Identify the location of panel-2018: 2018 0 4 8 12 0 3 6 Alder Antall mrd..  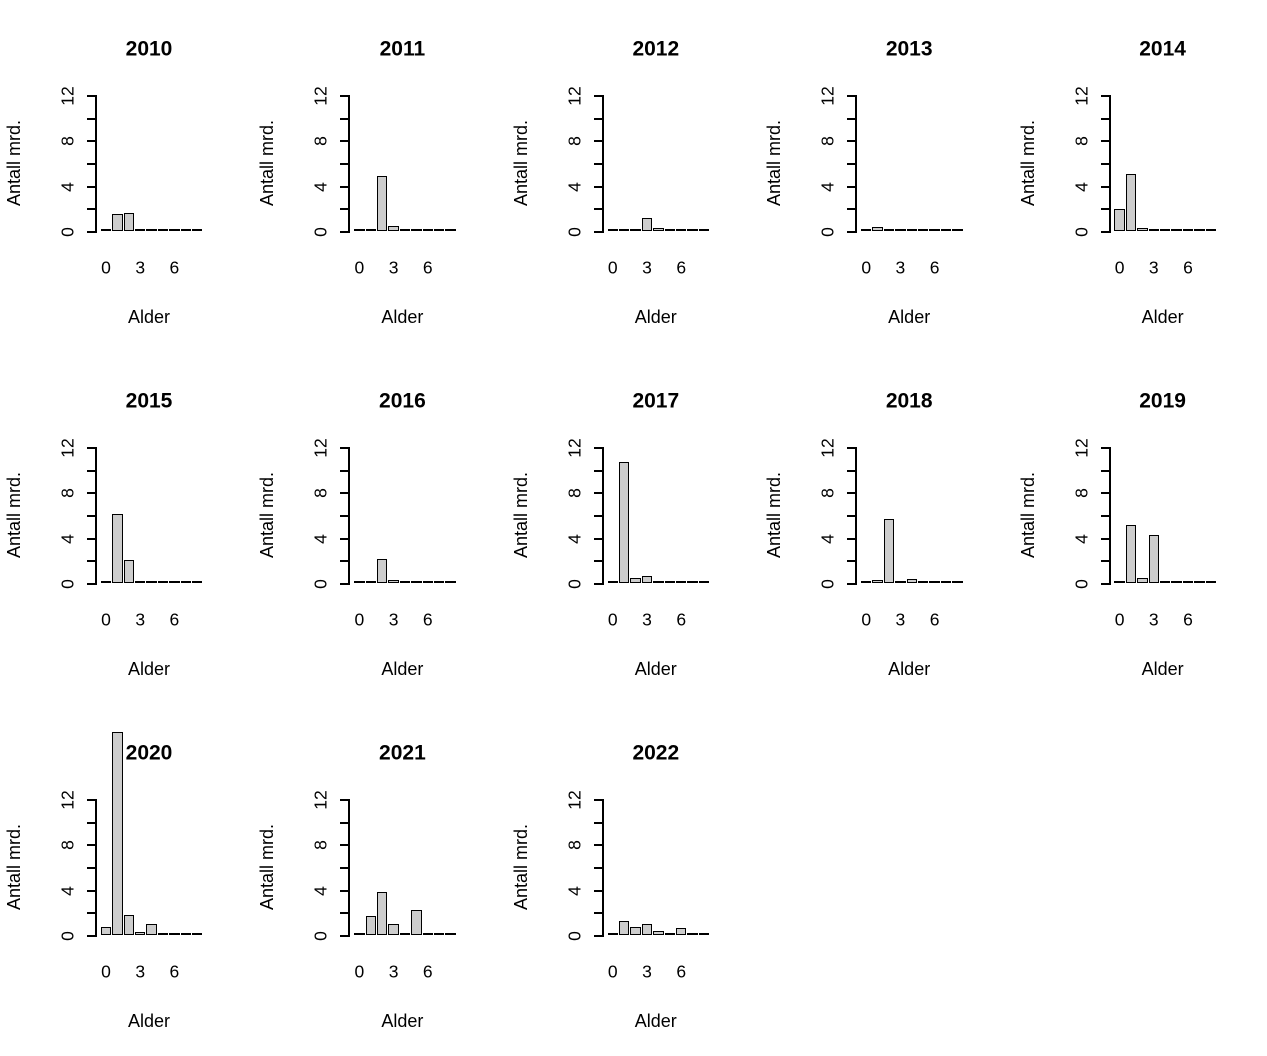
(887, 528).